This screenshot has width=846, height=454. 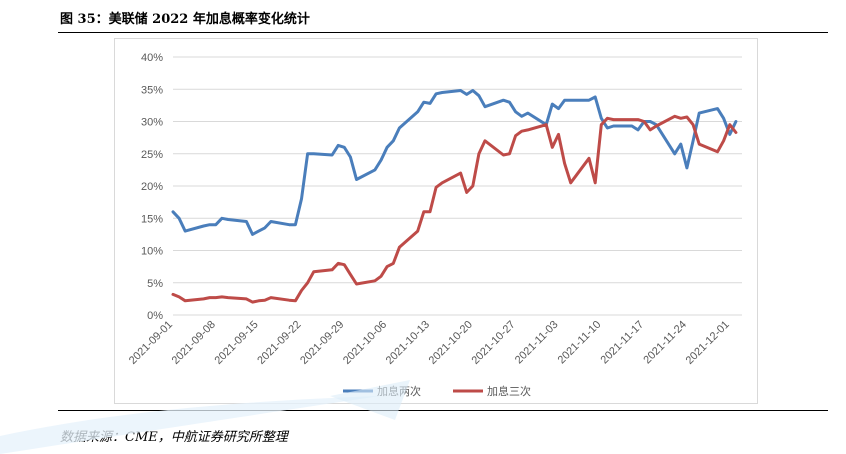 What do you see at coordinates (451, 343) in the screenshot?
I see `x-tick-label: 2021-10-20` at bounding box center [451, 343].